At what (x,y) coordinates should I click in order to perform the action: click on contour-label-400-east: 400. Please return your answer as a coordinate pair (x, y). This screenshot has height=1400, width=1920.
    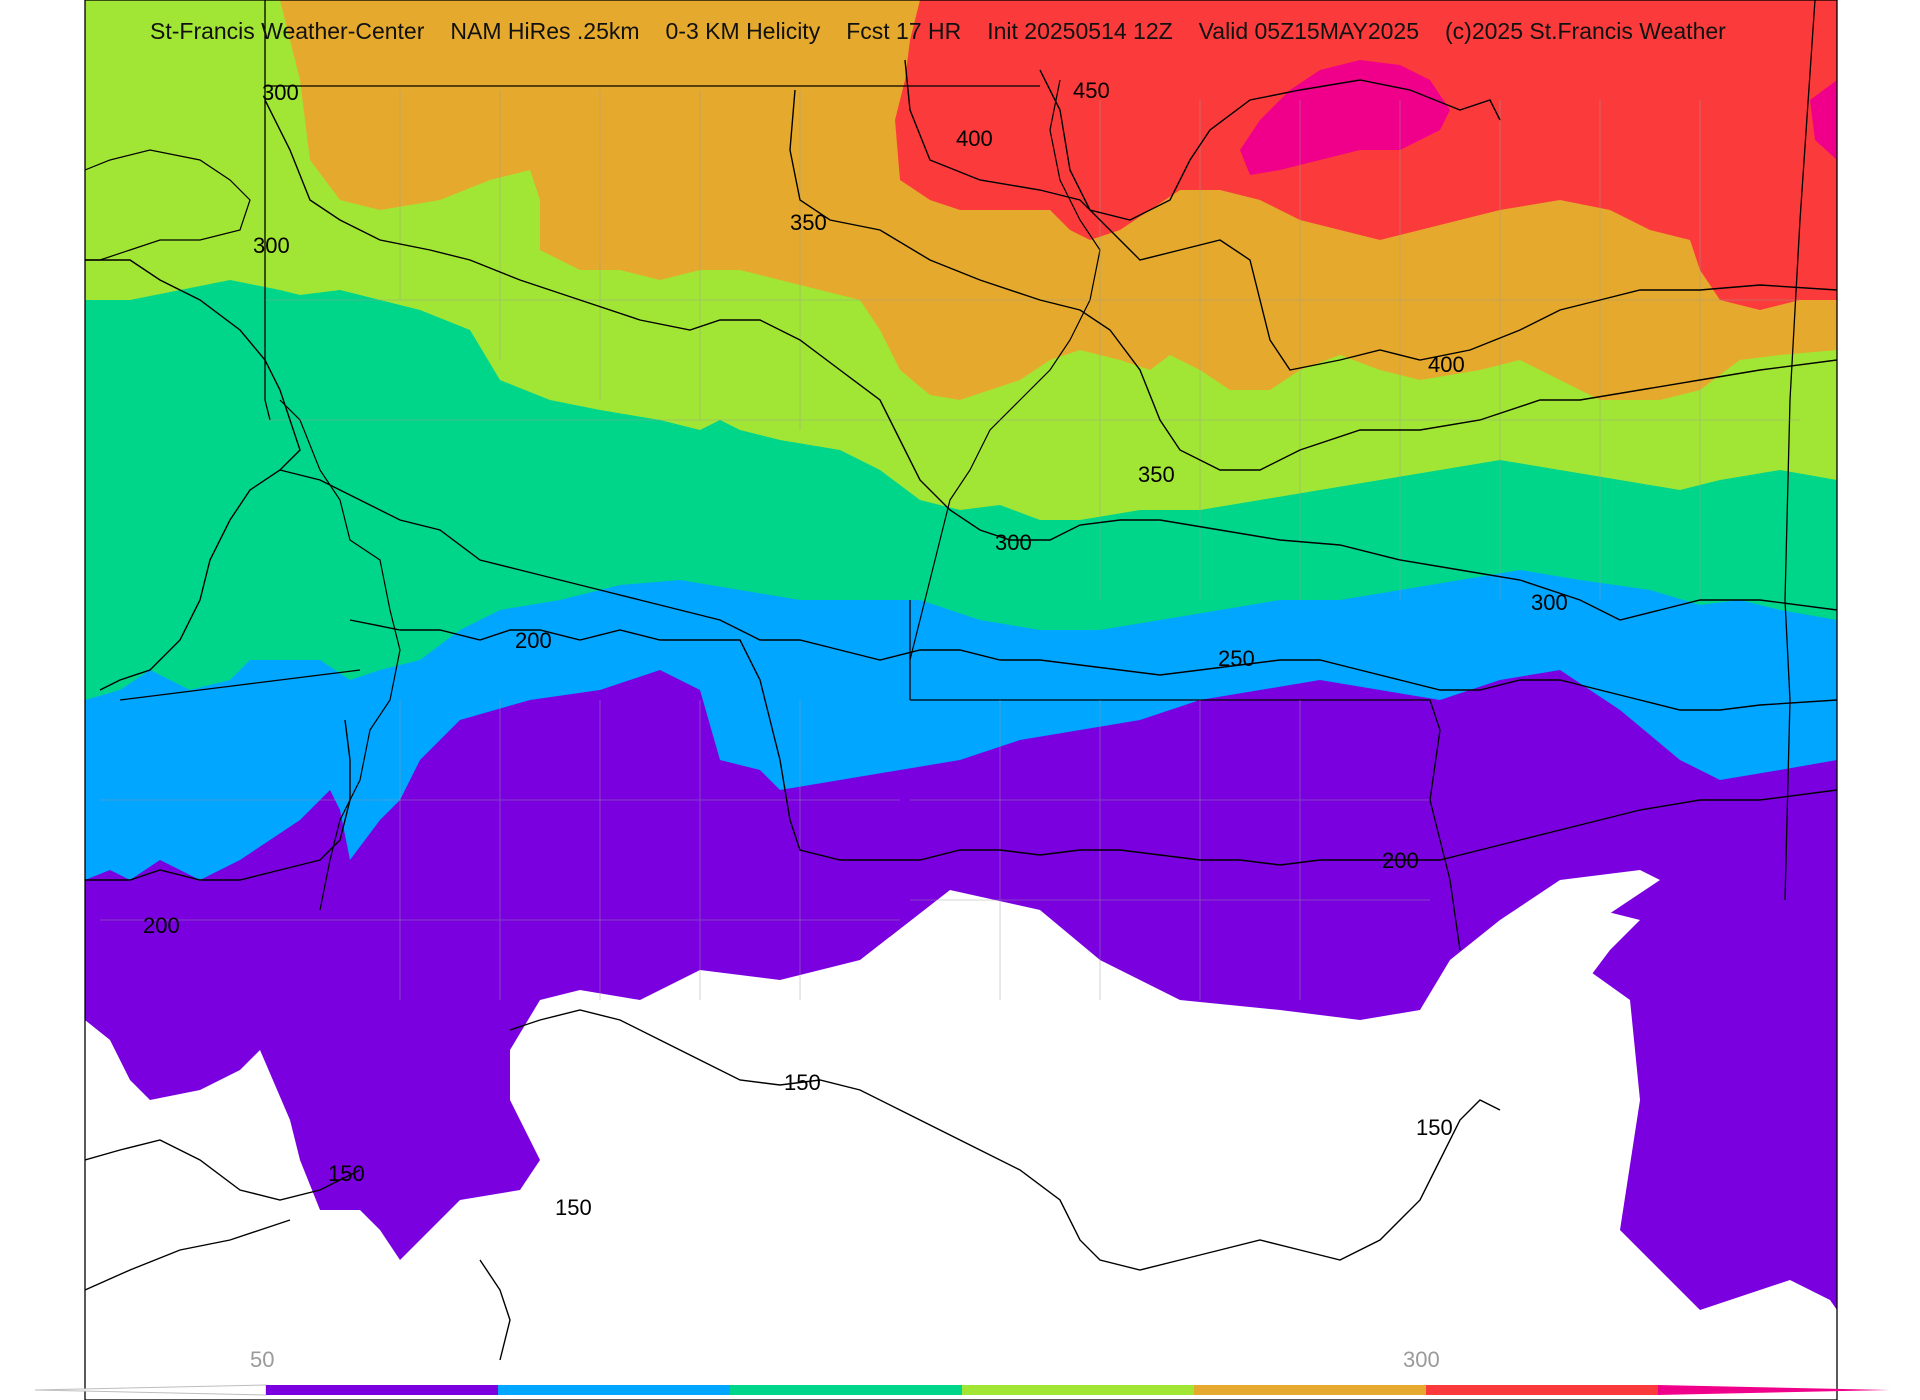
    Looking at the image, I should click on (1446, 364).